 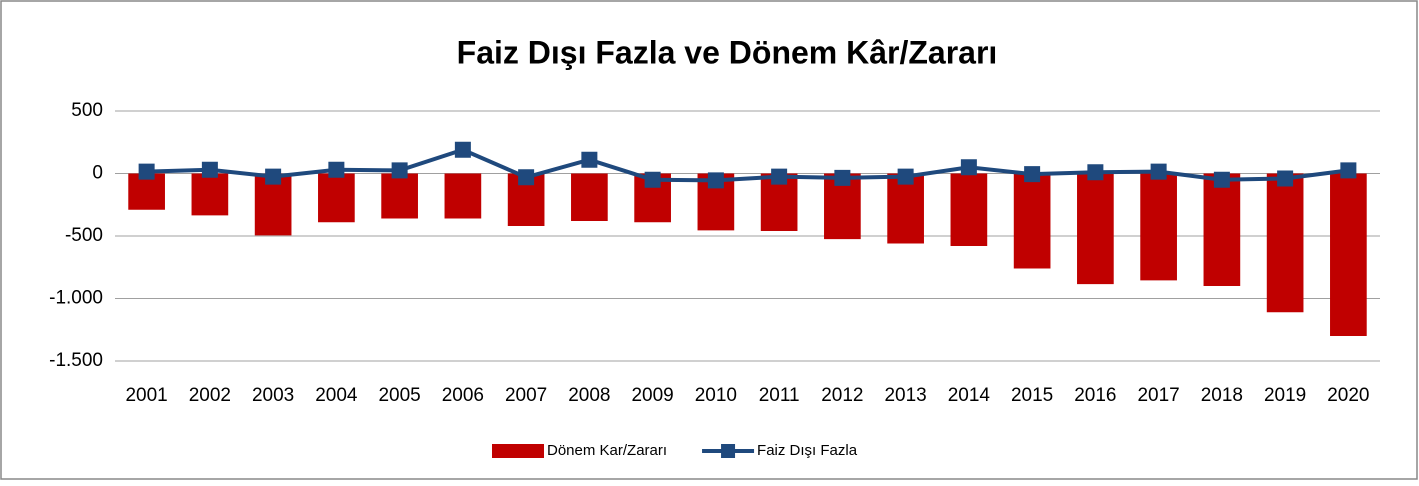 What do you see at coordinates (336, 395) in the screenshot?
I see `x-tick-label: 2004` at bounding box center [336, 395].